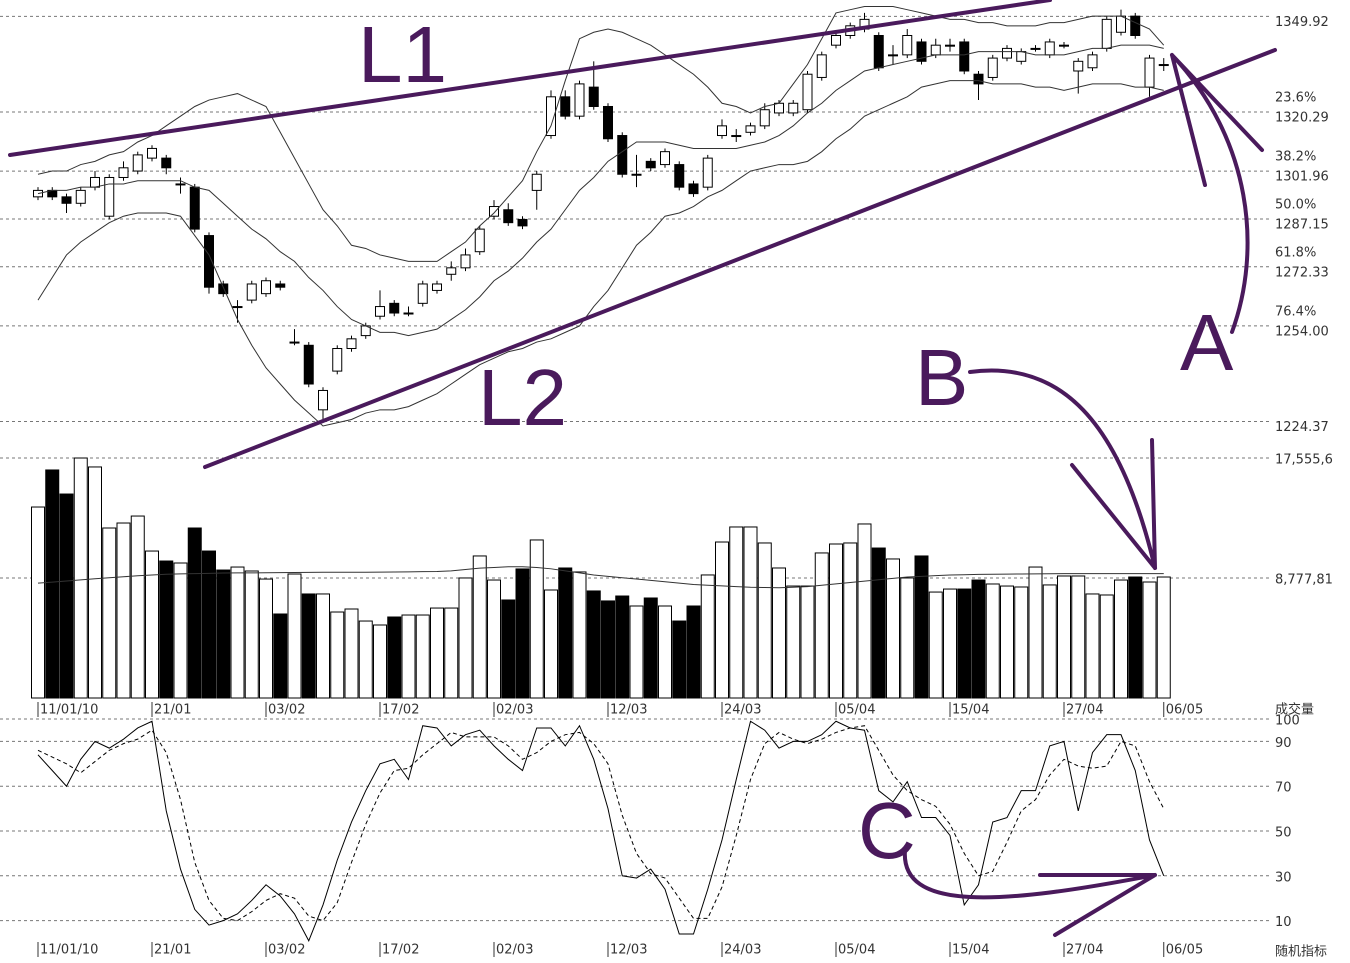  Describe the element at coordinates (742, 710) in the screenshot. I see `x-tick-label: 24/03` at that location.